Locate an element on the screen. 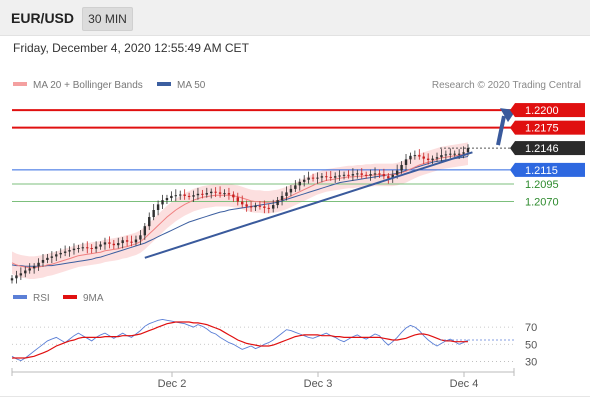 The width and height of the screenshot is (590, 400). rsi-legend-label: RSI is located at coordinates (41, 298).